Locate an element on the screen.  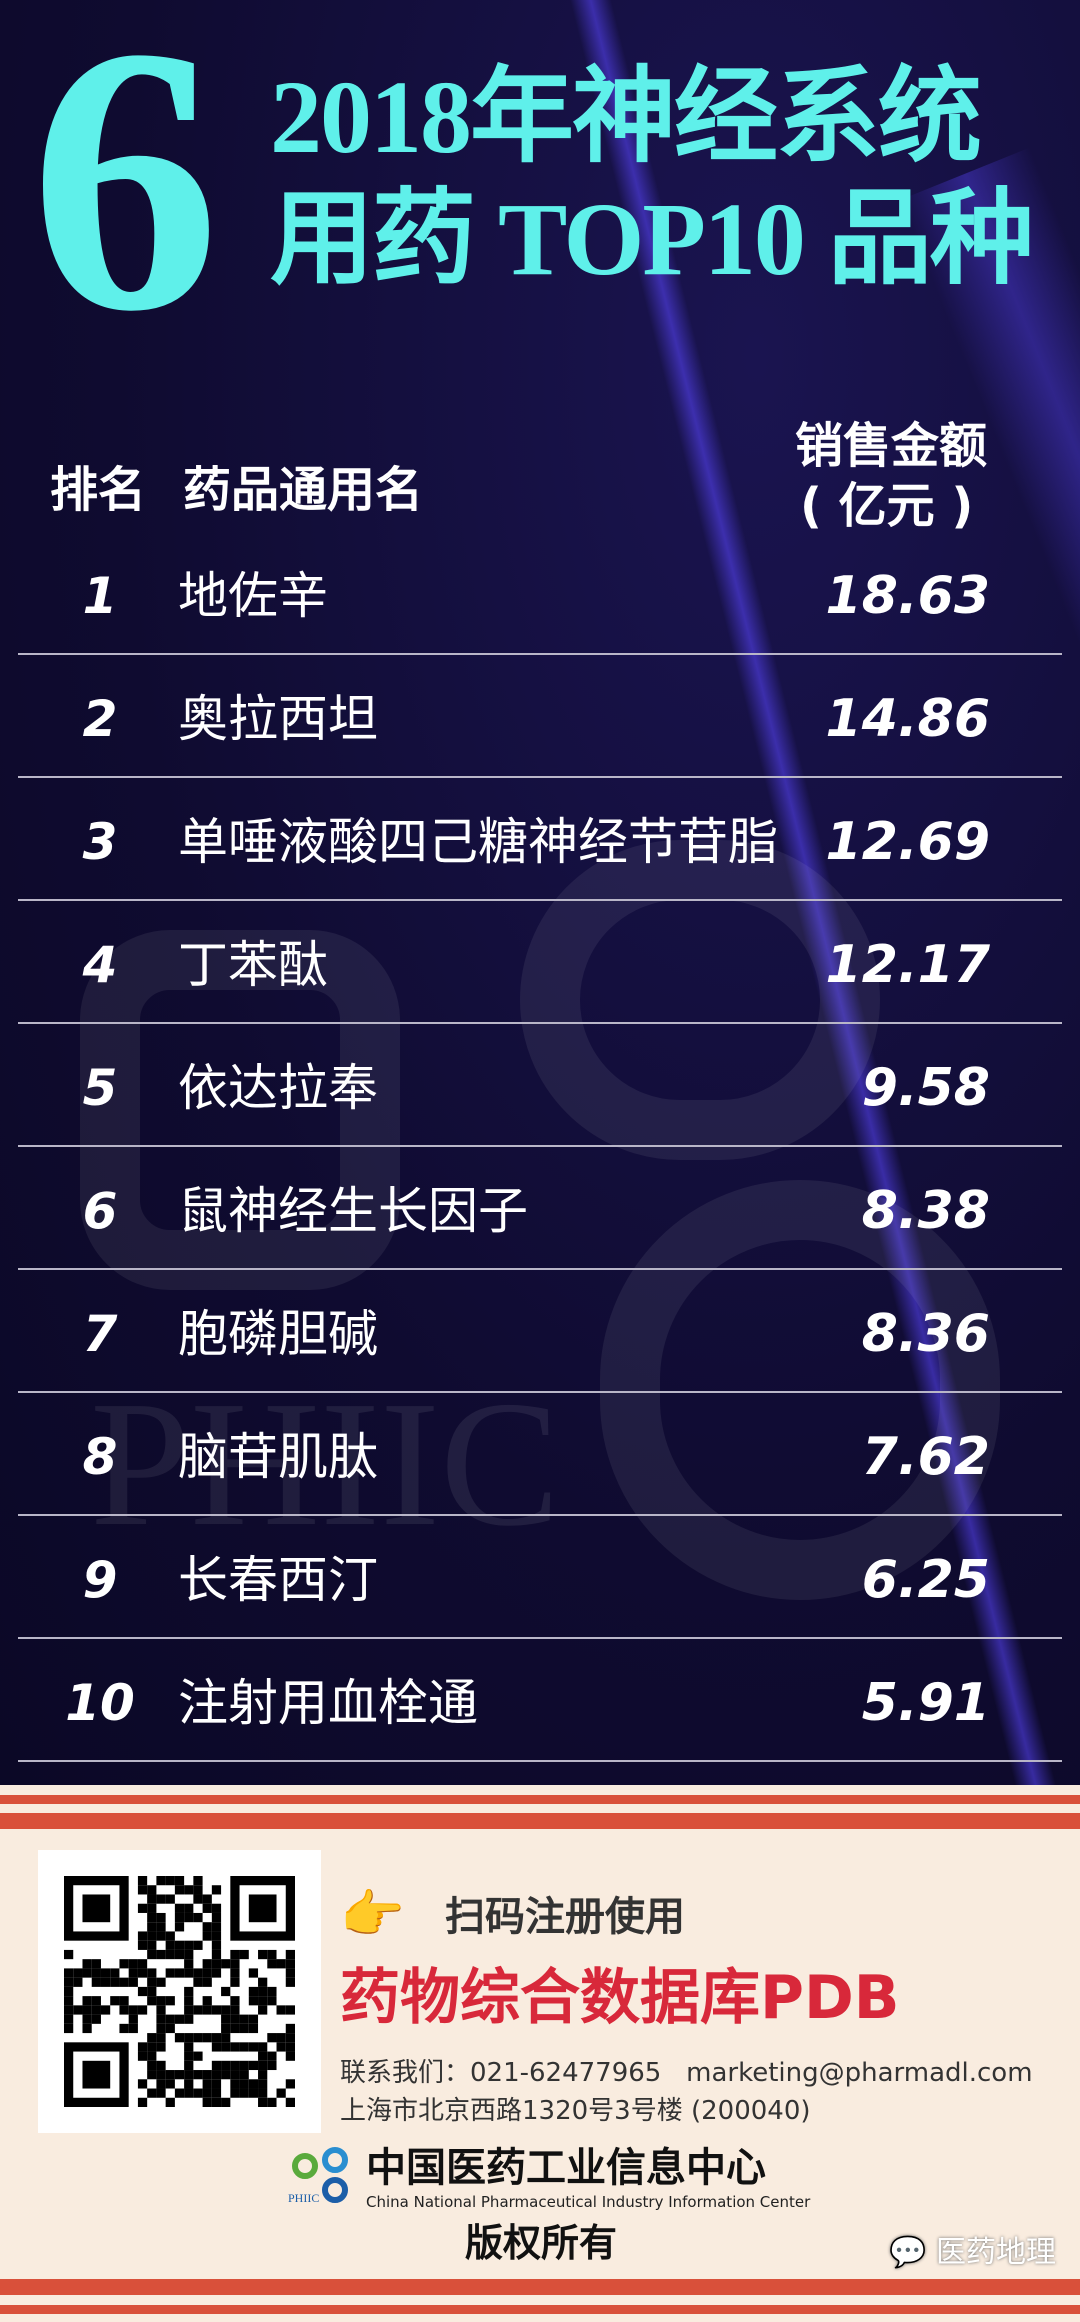
header-sales: 销售金额 is located at coordinates (891, 446).